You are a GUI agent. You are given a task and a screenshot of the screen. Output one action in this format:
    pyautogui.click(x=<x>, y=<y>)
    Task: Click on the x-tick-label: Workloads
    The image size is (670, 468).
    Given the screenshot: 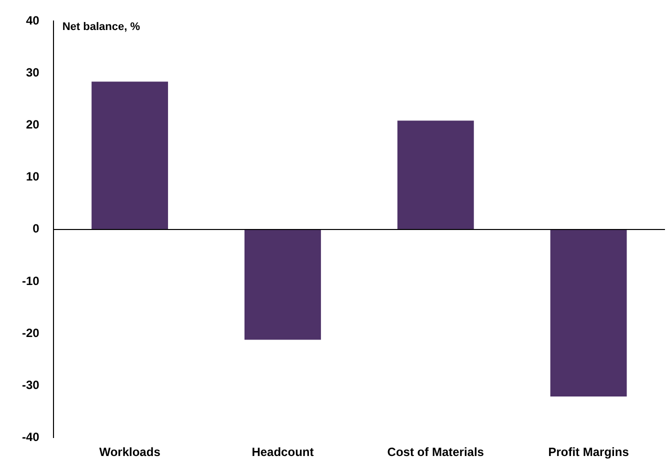 What is the action you would take?
    pyautogui.click(x=130, y=452)
    